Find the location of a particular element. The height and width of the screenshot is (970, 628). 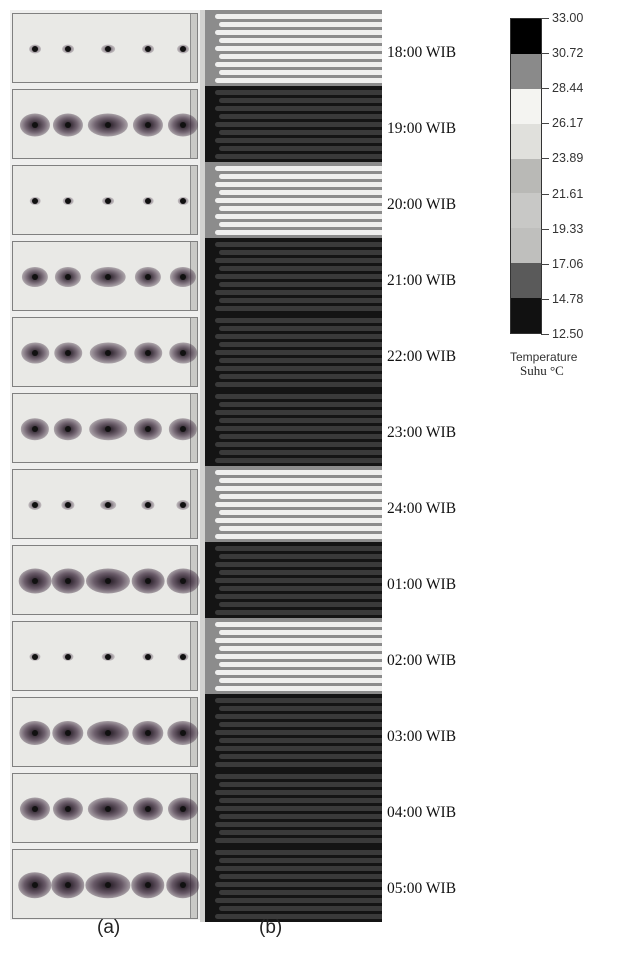

time-label: 22:00 WIB is located at coordinates (422, 356).